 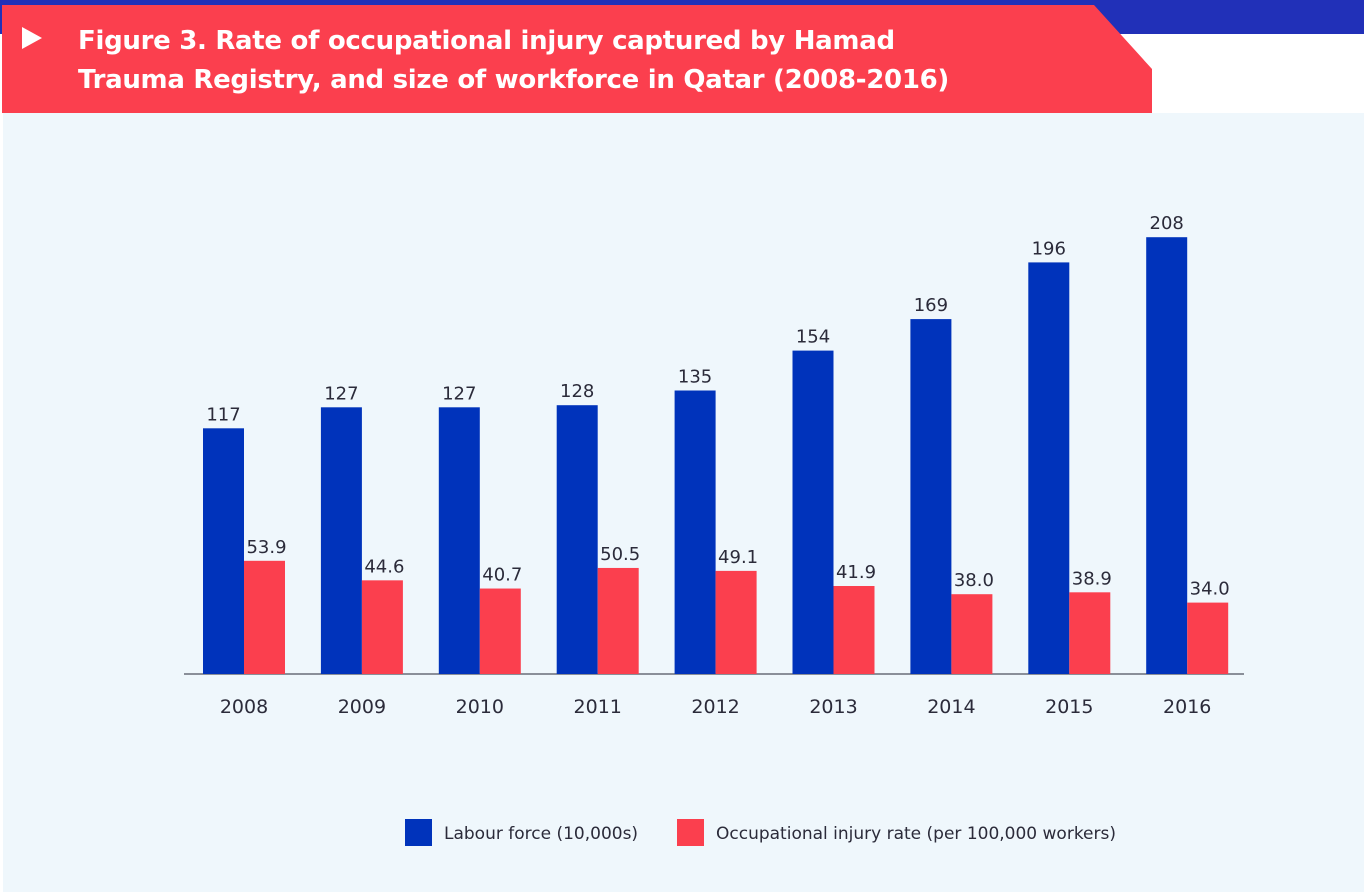 What do you see at coordinates (1069, 707) in the screenshot?
I see `x-tick-label: 2015` at bounding box center [1069, 707].